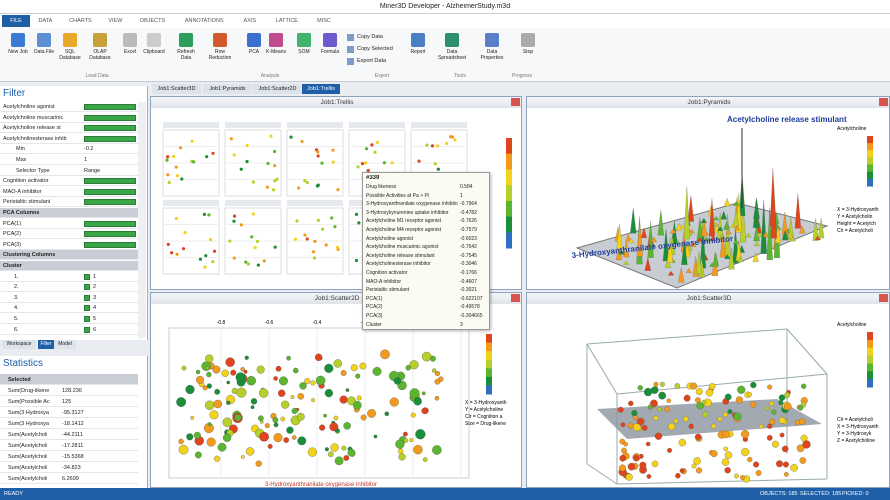 This screenshot has height=500, width=890. What do you see at coordinates (418, 51) in the screenshot?
I see `ribbon-button: Report` at bounding box center [418, 51].